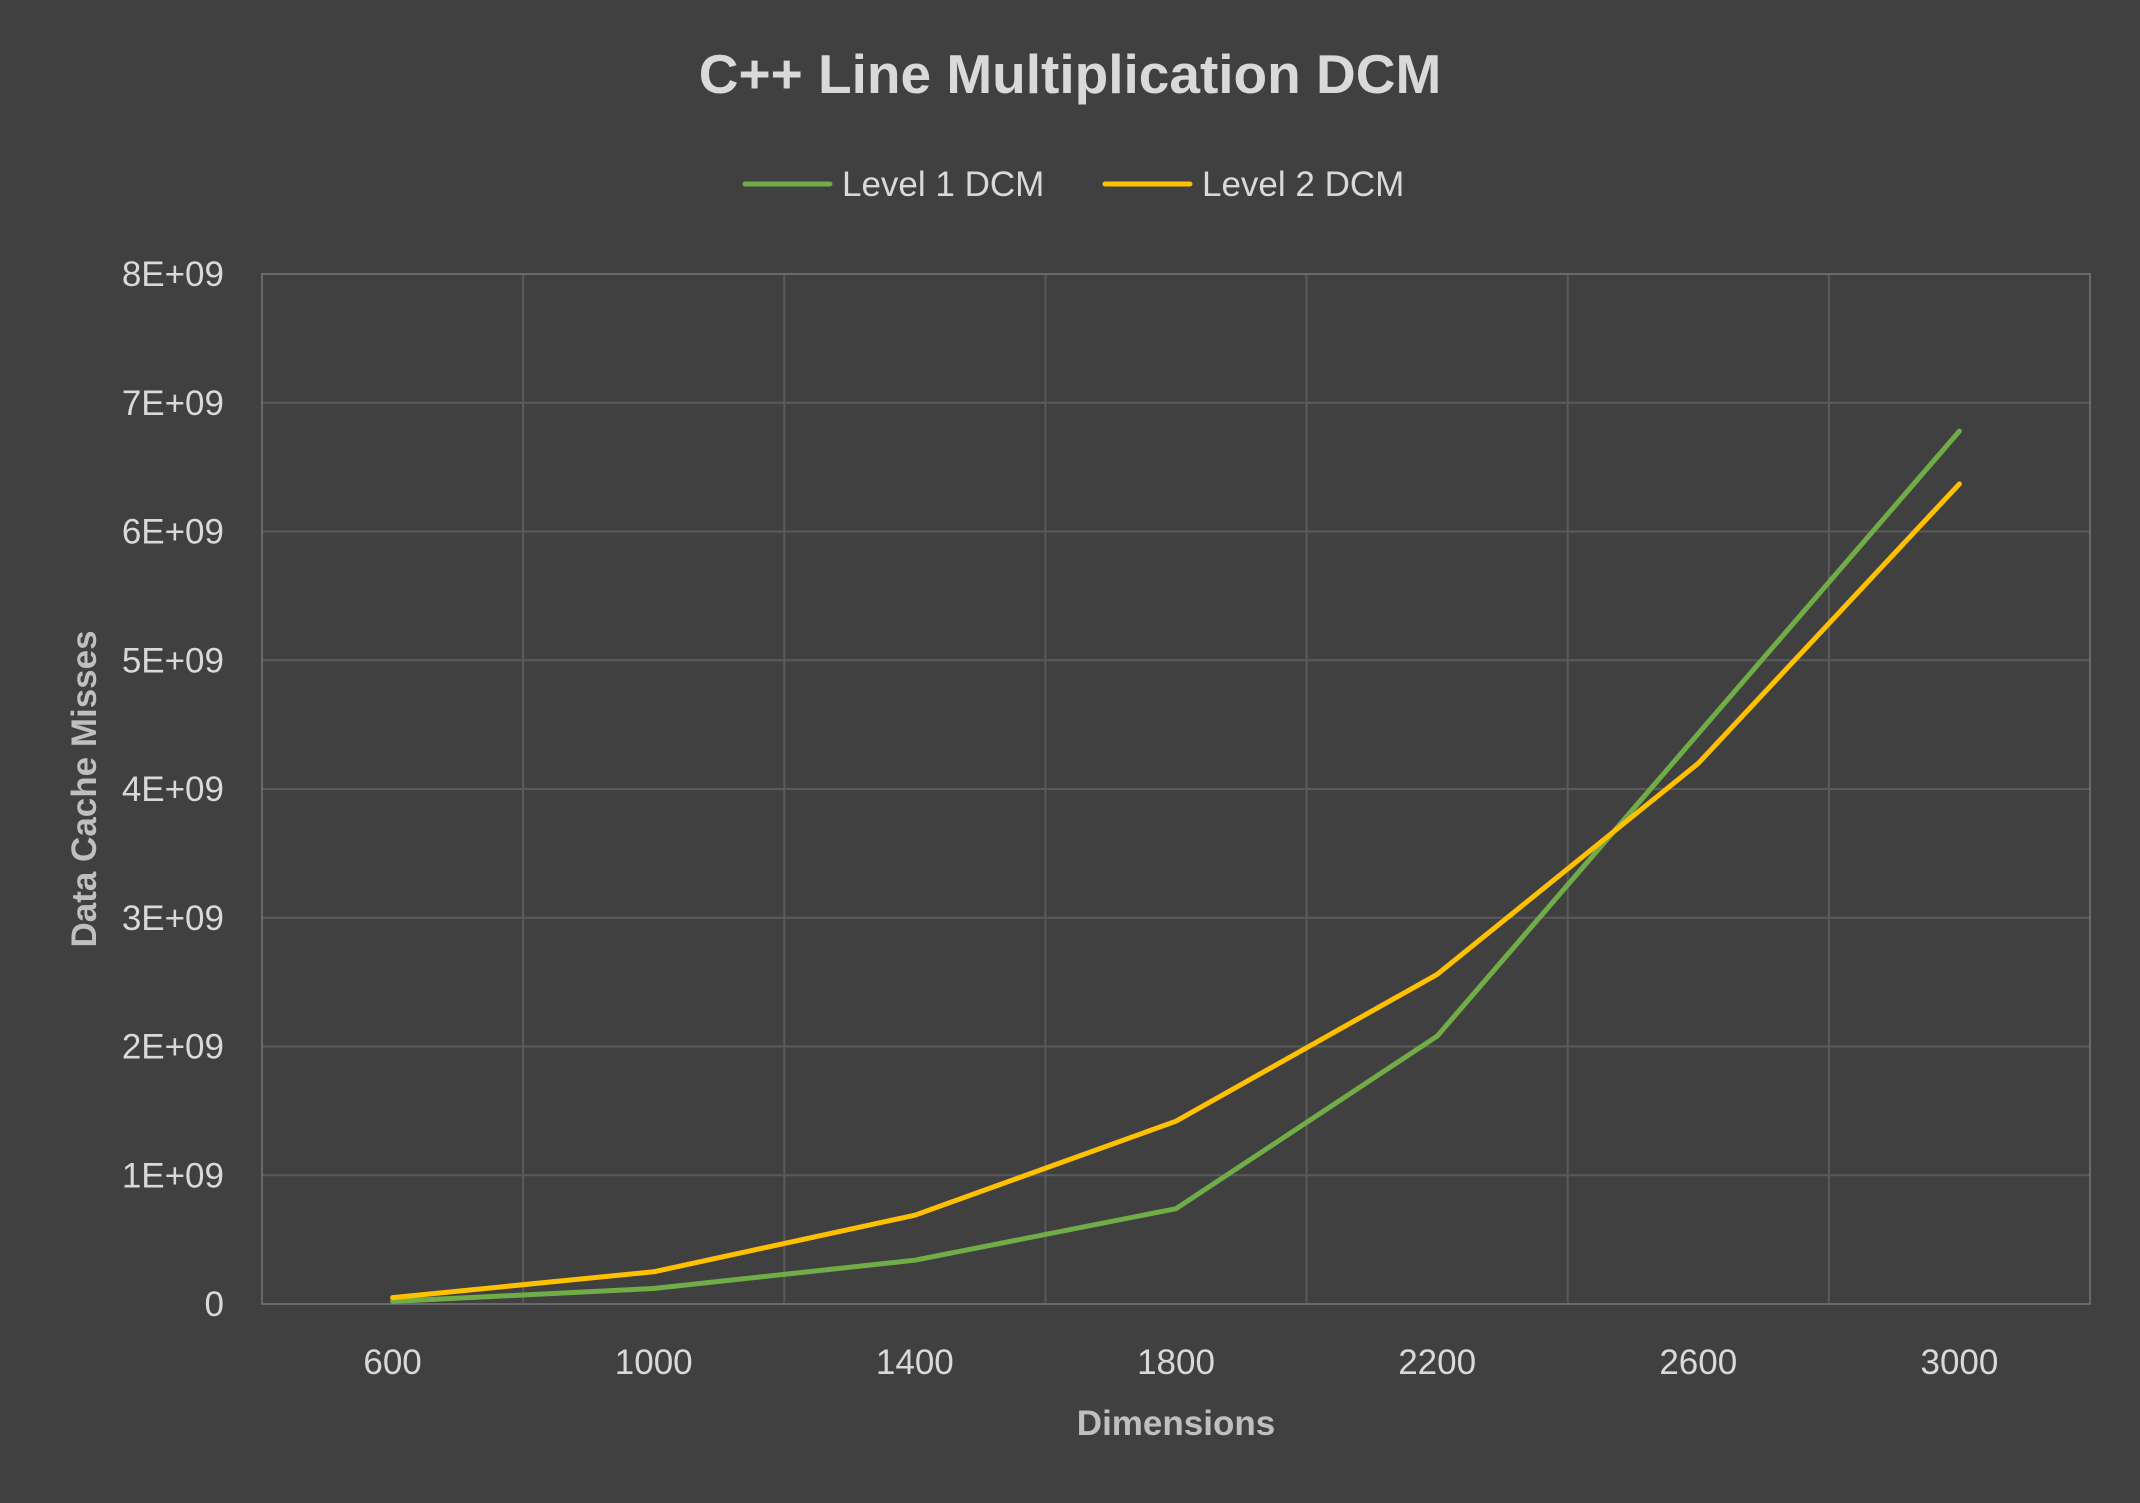  Describe the element at coordinates (173, 1175) in the screenshot. I see `y-tick-label: 1E+09` at that location.